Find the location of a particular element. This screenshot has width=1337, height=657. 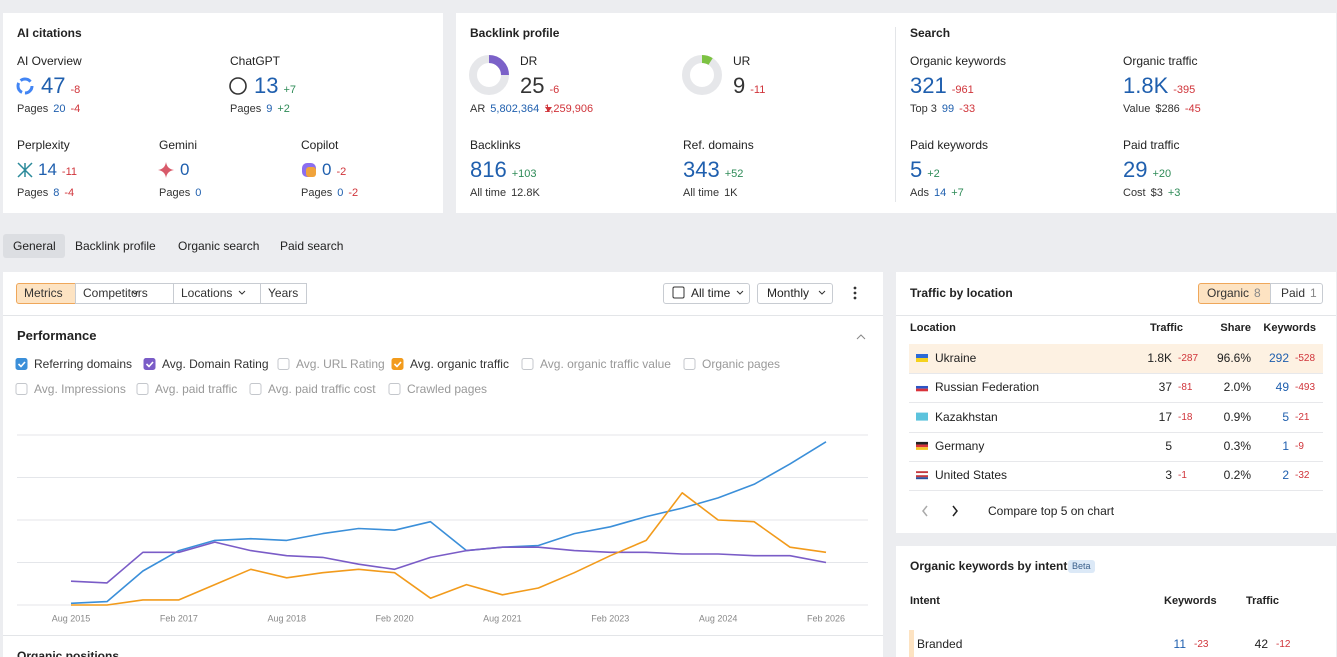

filter-label: Years is located at coordinates (283, 293).